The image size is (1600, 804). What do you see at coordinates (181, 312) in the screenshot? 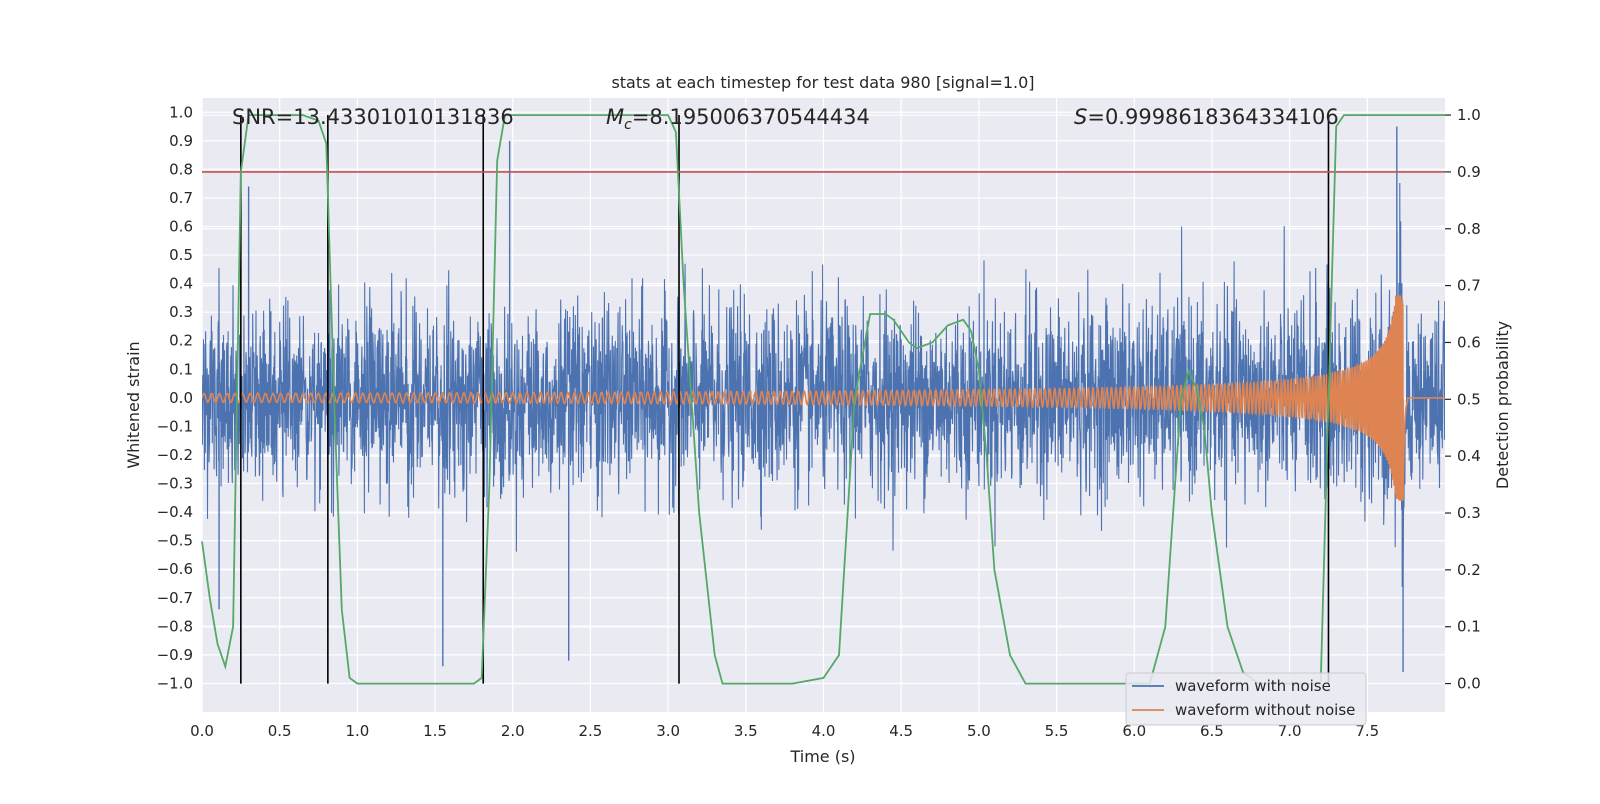
I see `y-left-tick-label: 0.3` at bounding box center [181, 312].